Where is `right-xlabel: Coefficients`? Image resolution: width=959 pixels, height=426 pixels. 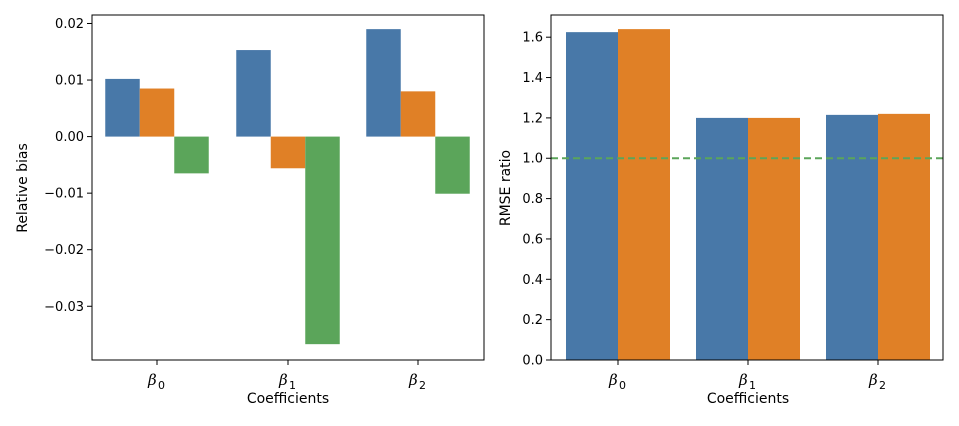
right-xlabel: Coefficients is located at coordinates (748, 399).